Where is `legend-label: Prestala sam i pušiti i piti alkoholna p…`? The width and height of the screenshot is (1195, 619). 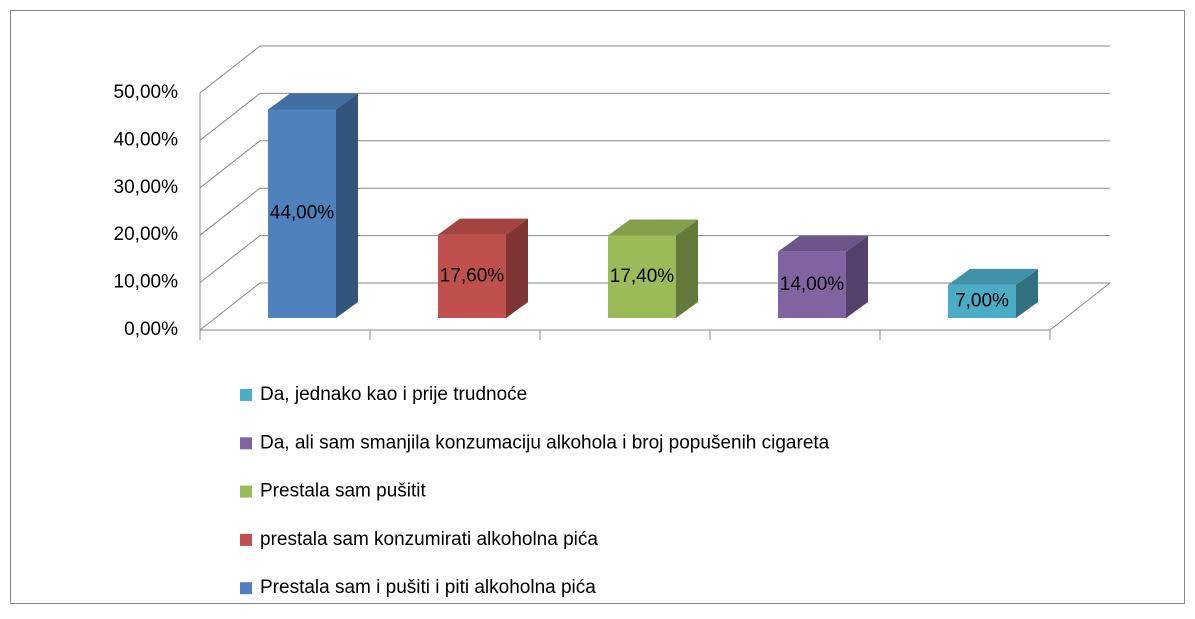
legend-label: Prestala sam i pušiti i piti alkoholna p… is located at coordinates (428, 587).